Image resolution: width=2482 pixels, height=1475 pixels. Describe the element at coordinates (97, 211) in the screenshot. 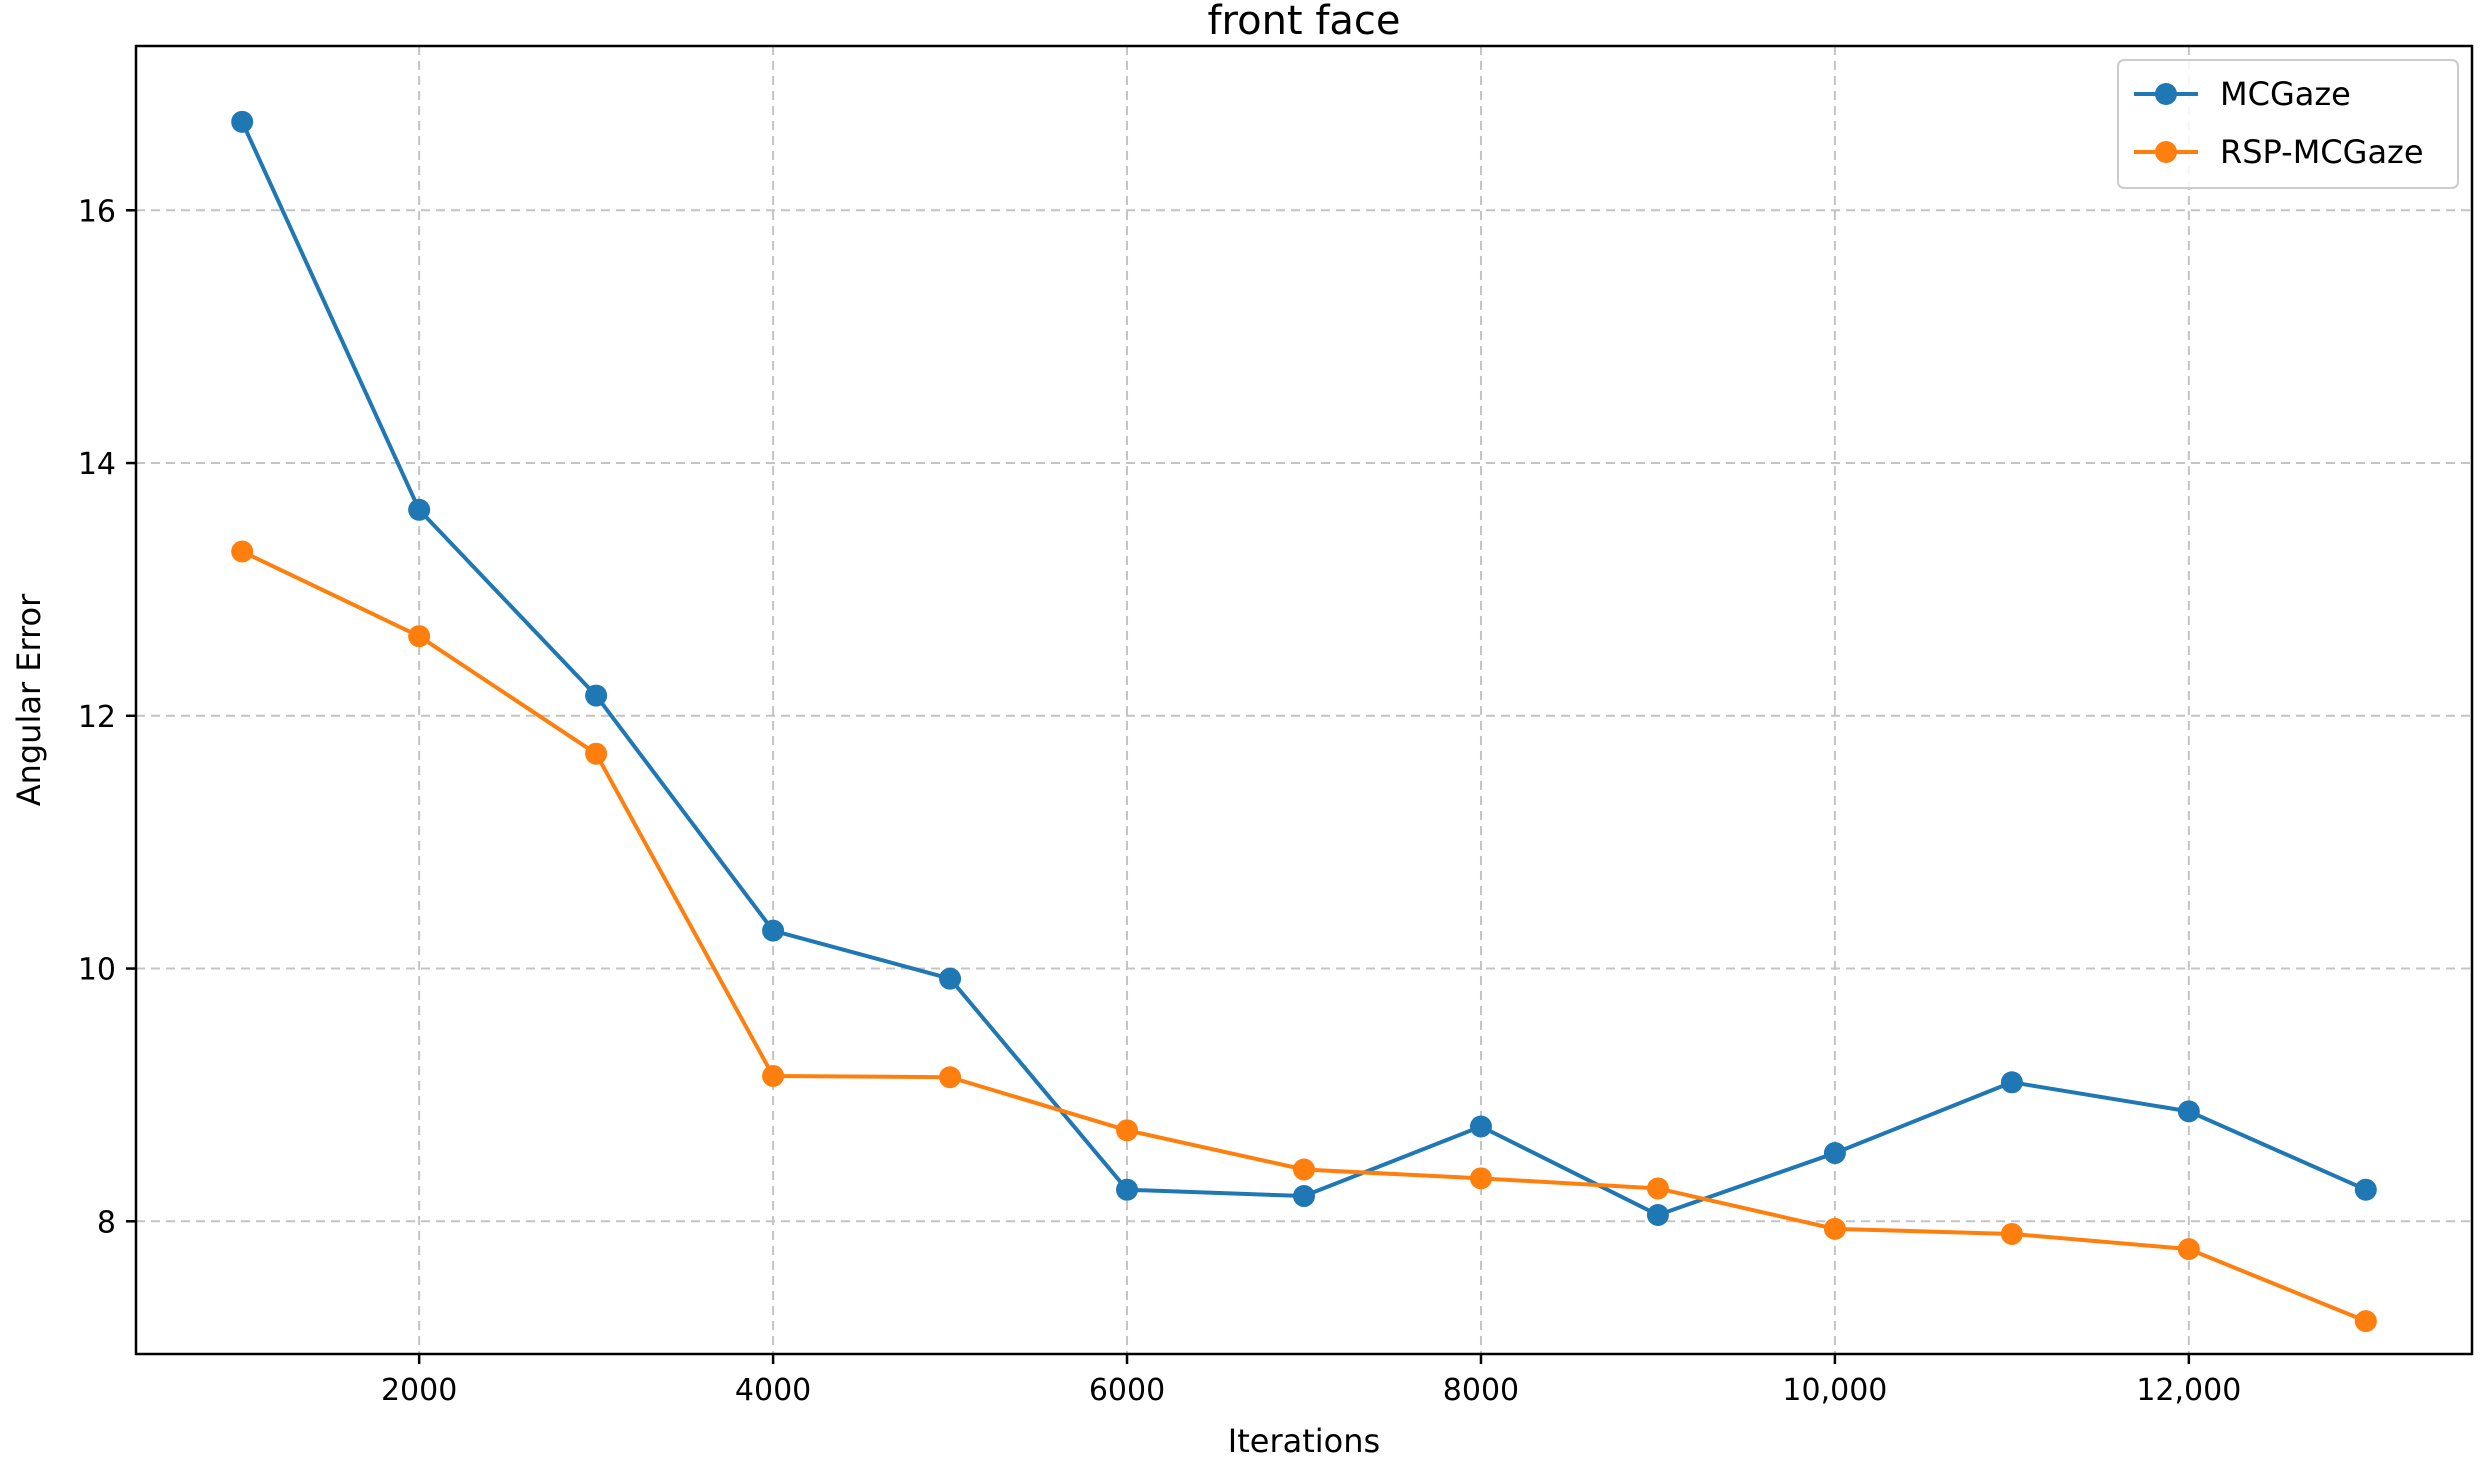

I see `y-tick-label: 16` at that location.